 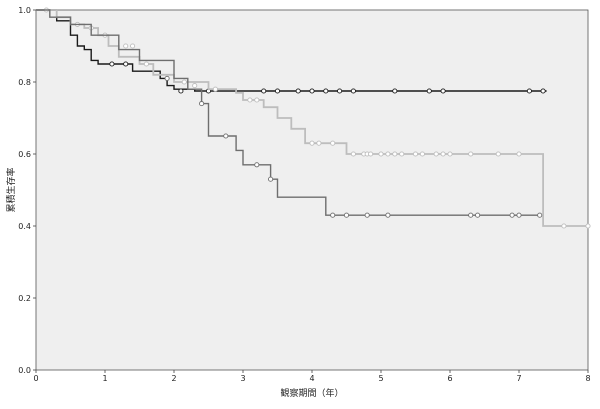 What do you see at coordinates (24, 154) in the screenshot?
I see `y-tick-label: 0.6` at bounding box center [24, 154].